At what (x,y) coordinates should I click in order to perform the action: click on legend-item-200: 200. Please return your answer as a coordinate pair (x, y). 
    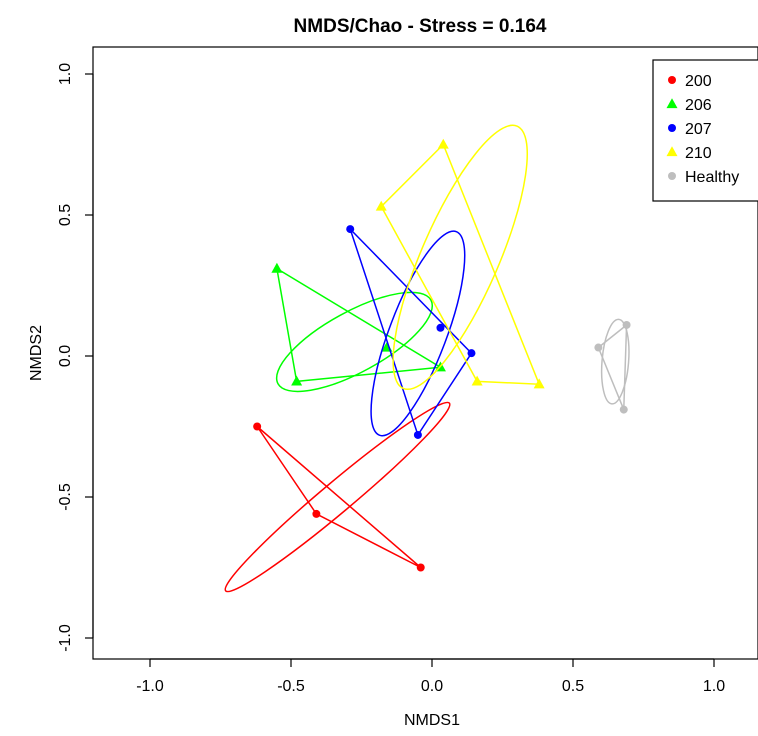
    Looking at the image, I should click on (690, 81).